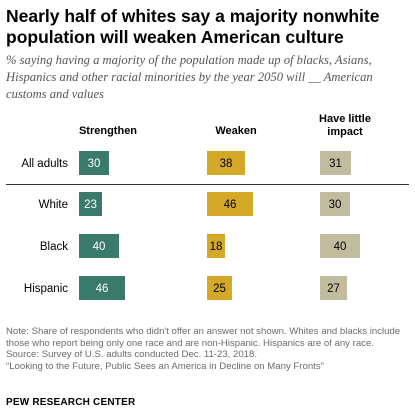  I want to click on data-label-have-little-impact-all-adults: 31, so click(335, 164).